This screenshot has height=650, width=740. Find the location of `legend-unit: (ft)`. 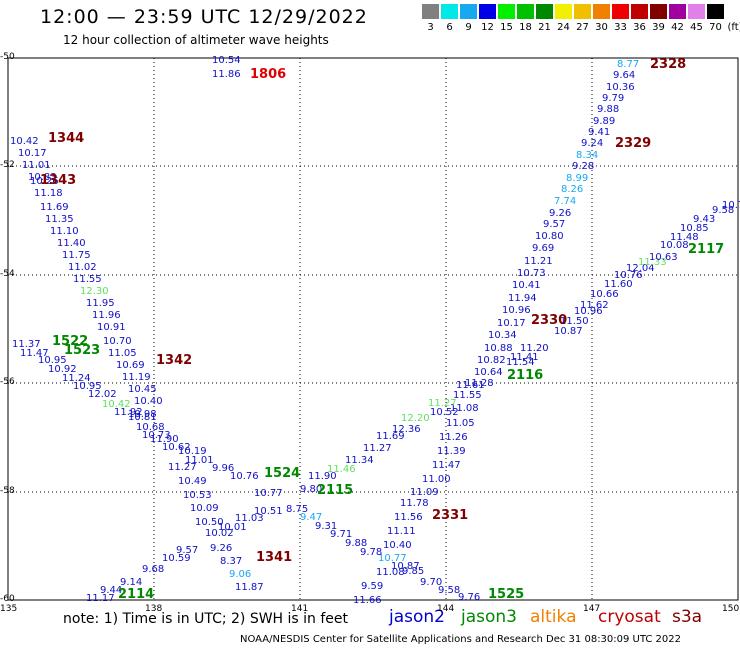

legend-unit: (ft) is located at coordinates (733, 27).